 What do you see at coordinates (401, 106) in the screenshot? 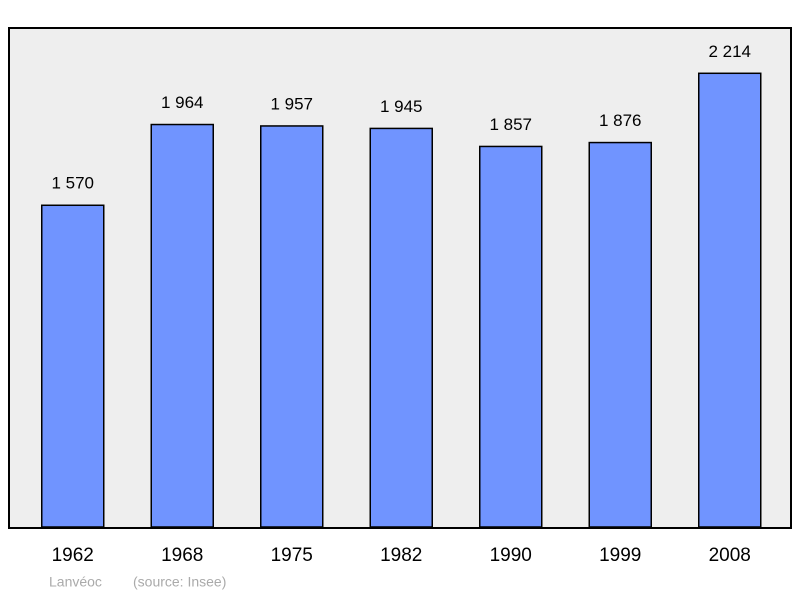
I see `value-label: 1 945` at bounding box center [401, 106].